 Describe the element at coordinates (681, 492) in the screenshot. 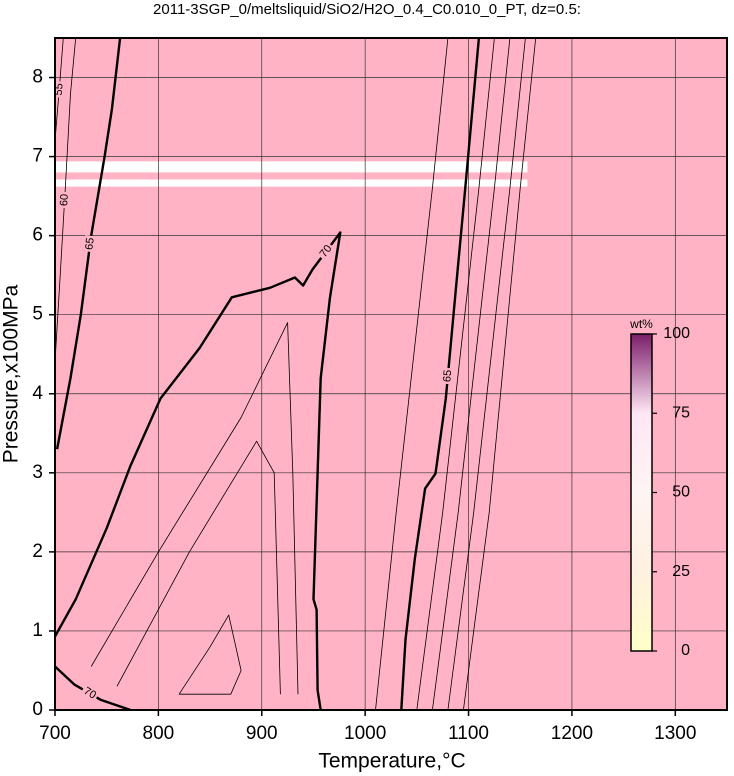

I see `colorbar-tick-label: 50` at that location.